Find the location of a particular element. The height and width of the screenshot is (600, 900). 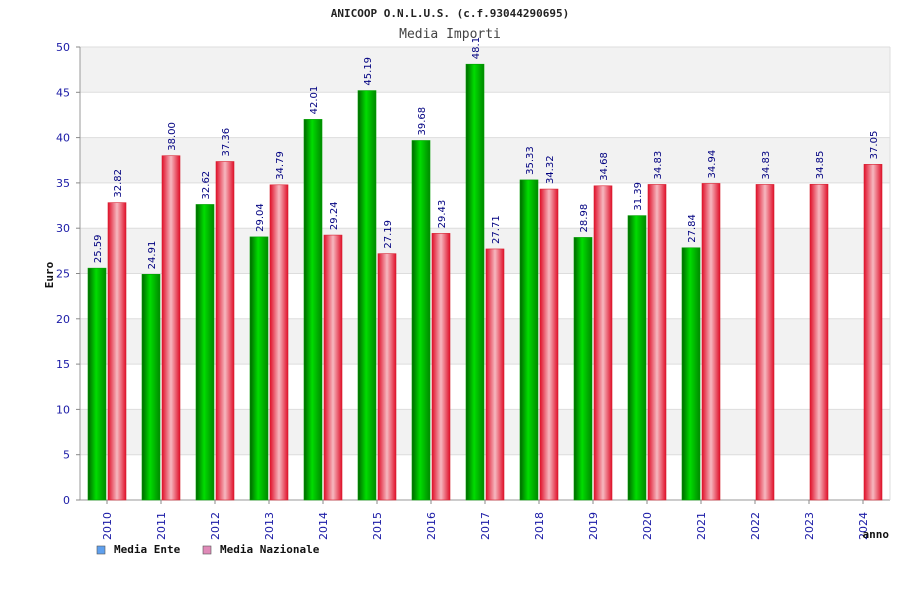

x-tick-label: 2019 is located at coordinates (593, 526).